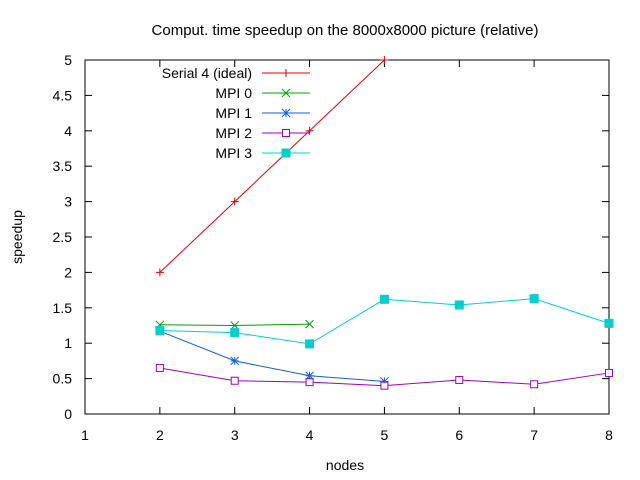 Image resolution: width=640 pixels, height=480 pixels. What do you see at coordinates (17, 237) in the screenshot?
I see `y-axis-label: speedup` at bounding box center [17, 237].